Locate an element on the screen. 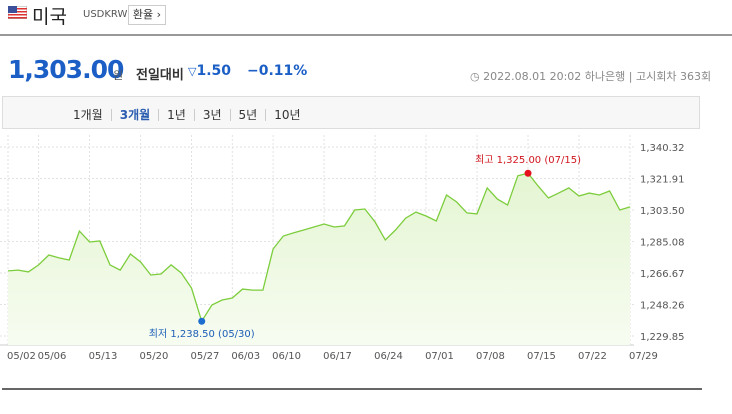 The image size is (732, 414). period-tab: 5년 is located at coordinates (247, 115).